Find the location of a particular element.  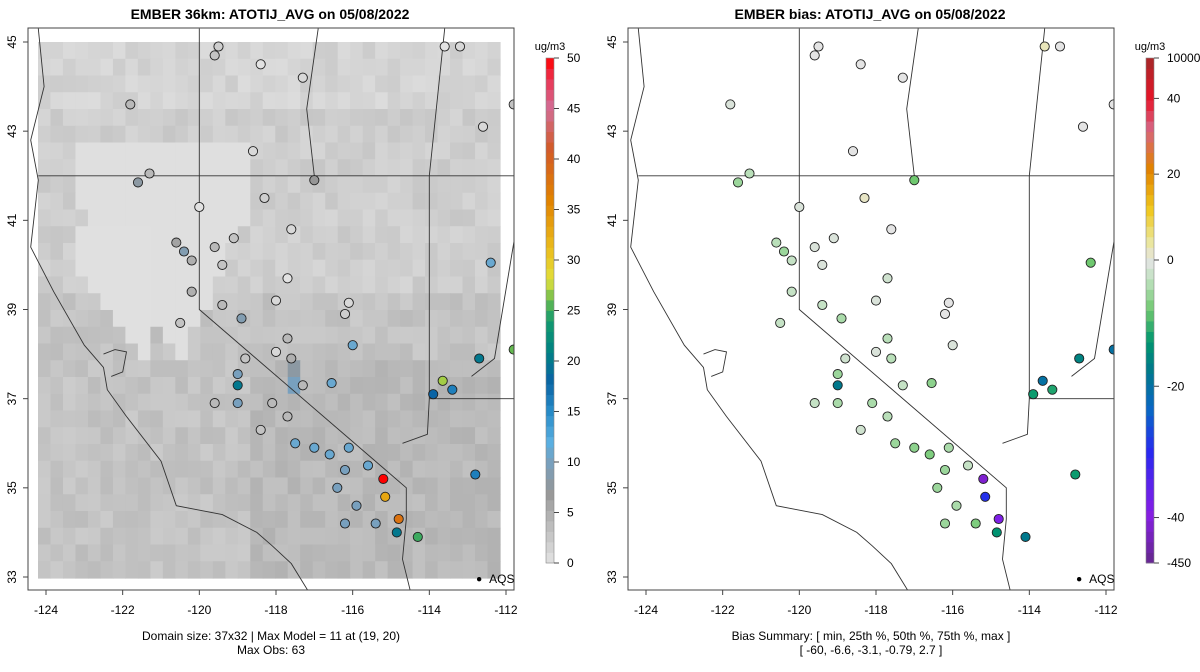

bay-outline is located at coordinates (115, 363).